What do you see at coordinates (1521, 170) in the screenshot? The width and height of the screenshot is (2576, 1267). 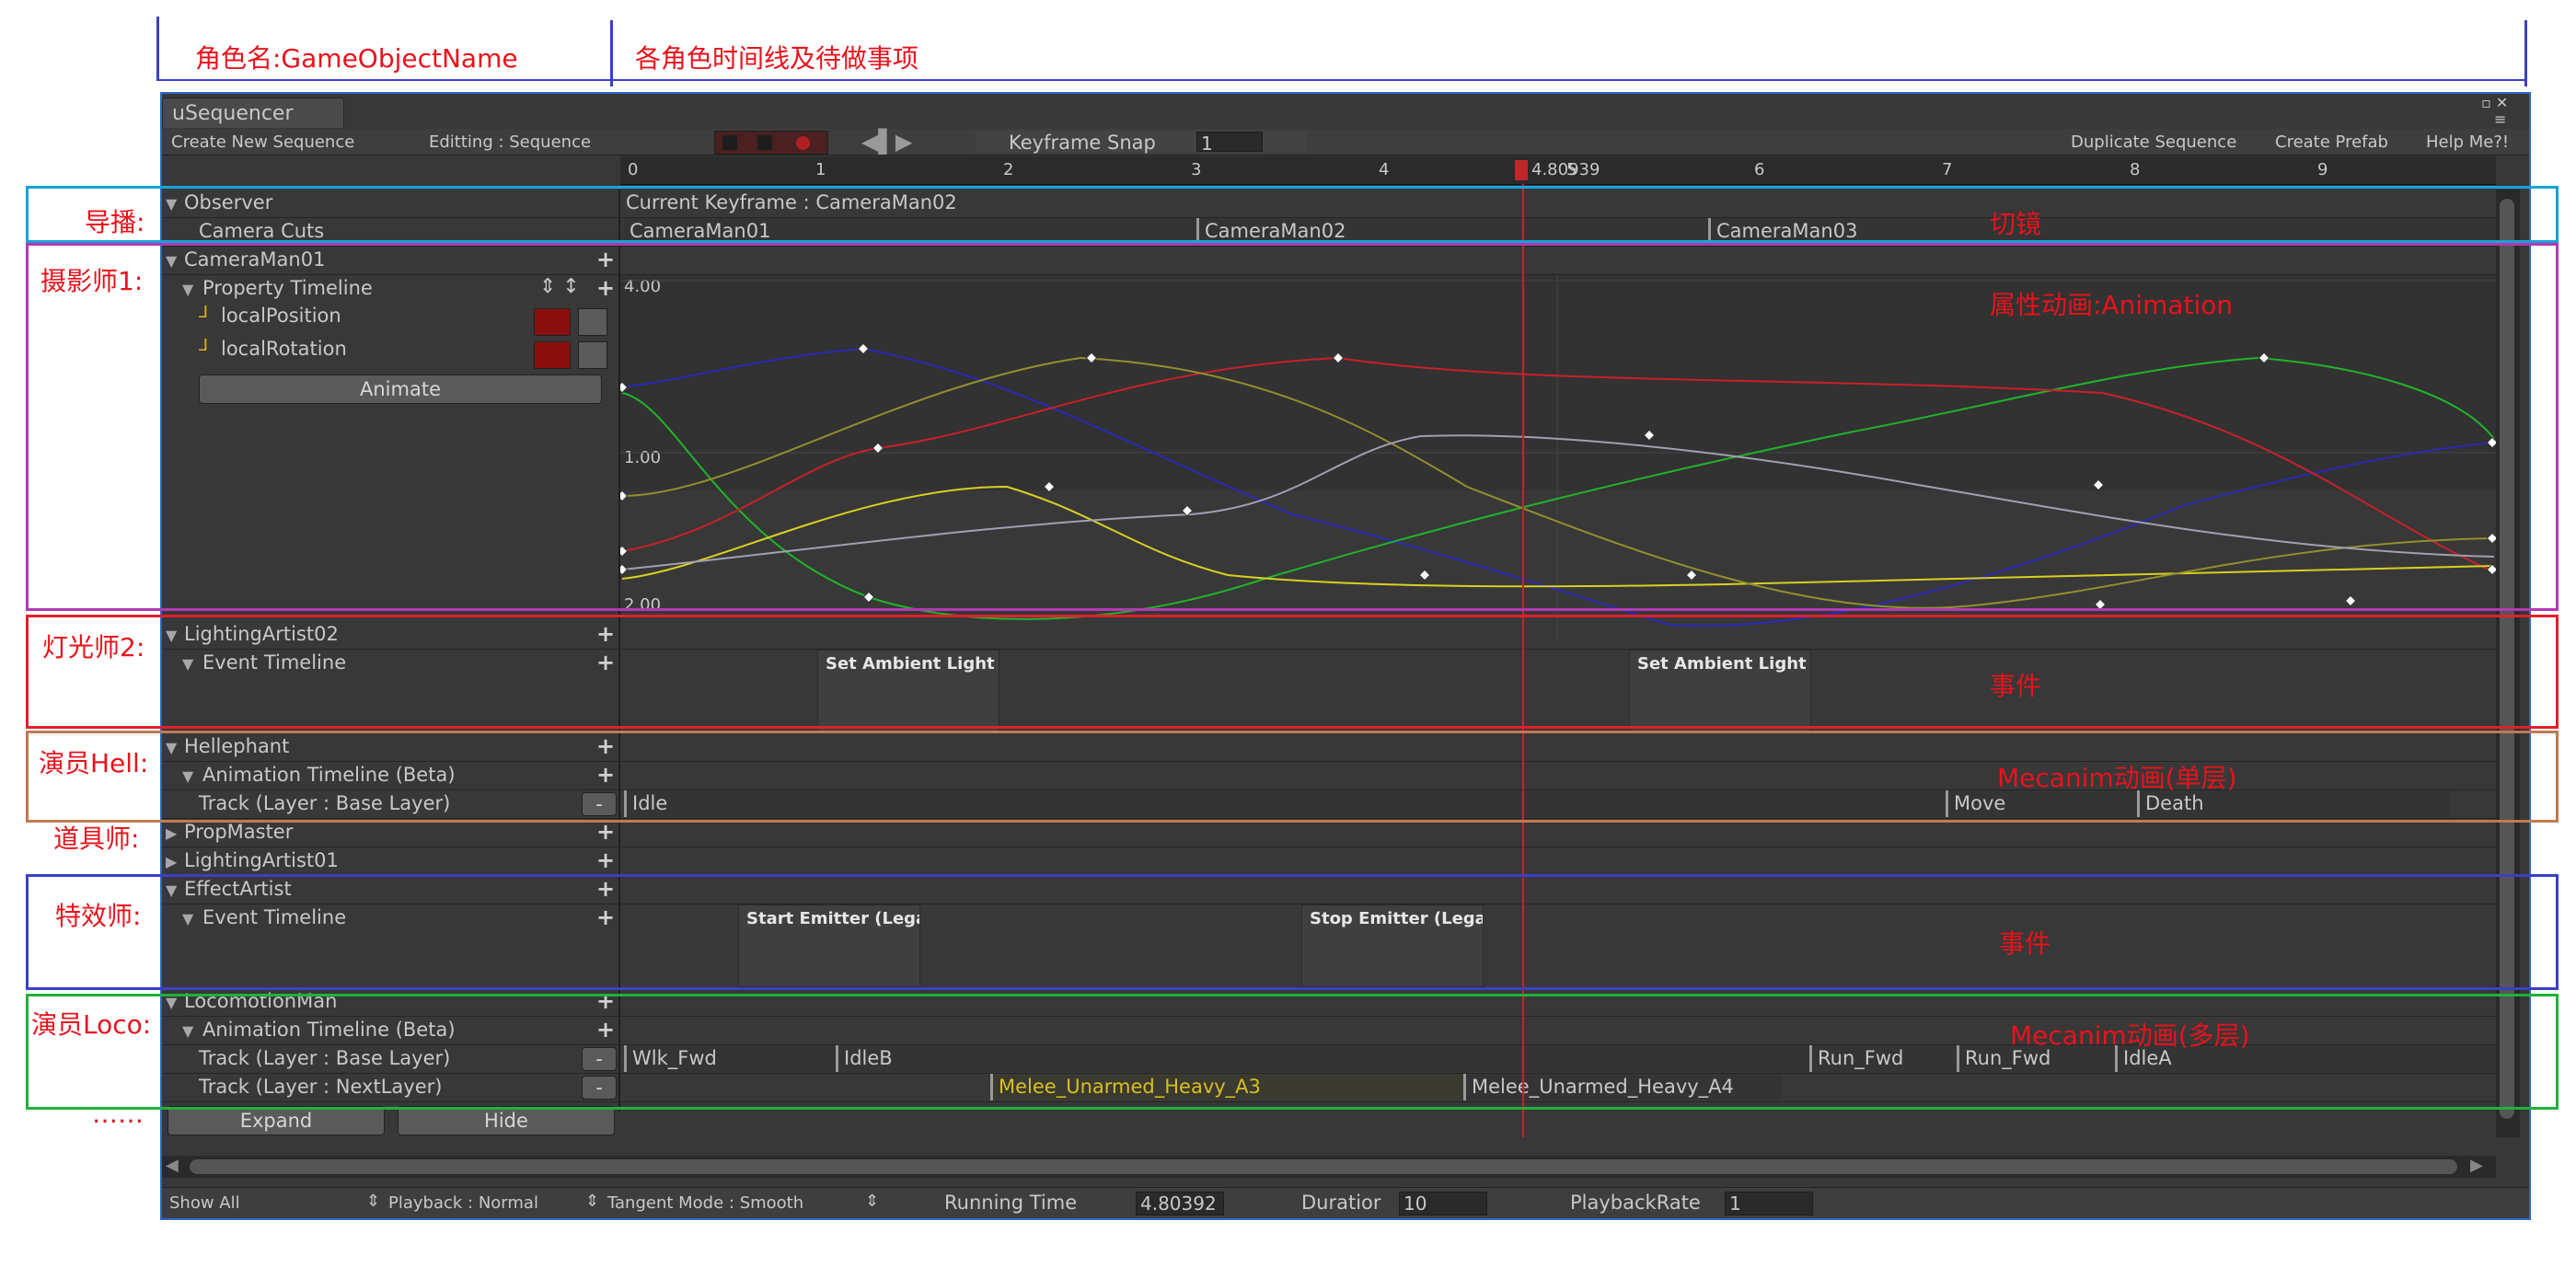 I see `playhead-marker` at bounding box center [1521, 170].